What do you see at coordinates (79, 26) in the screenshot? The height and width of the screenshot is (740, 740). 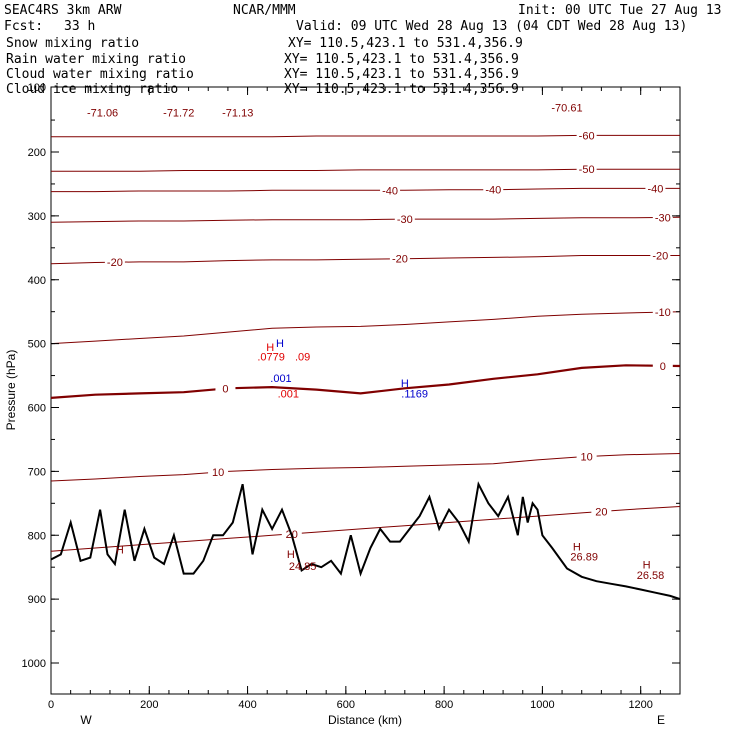 I see `fcst-value: 33 h` at bounding box center [79, 26].